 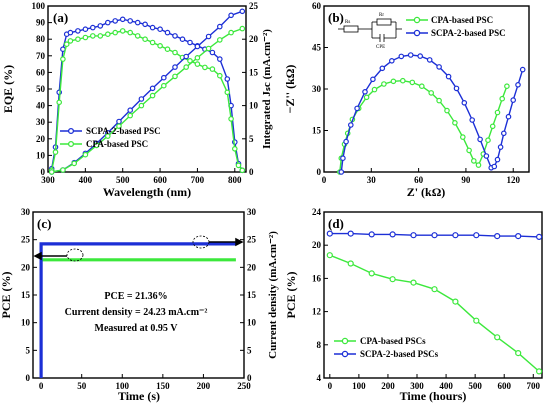 What do you see at coordinates (26, 295) in the screenshot?
I see `y-tick-label: 15` at bounding box center [26, 295].